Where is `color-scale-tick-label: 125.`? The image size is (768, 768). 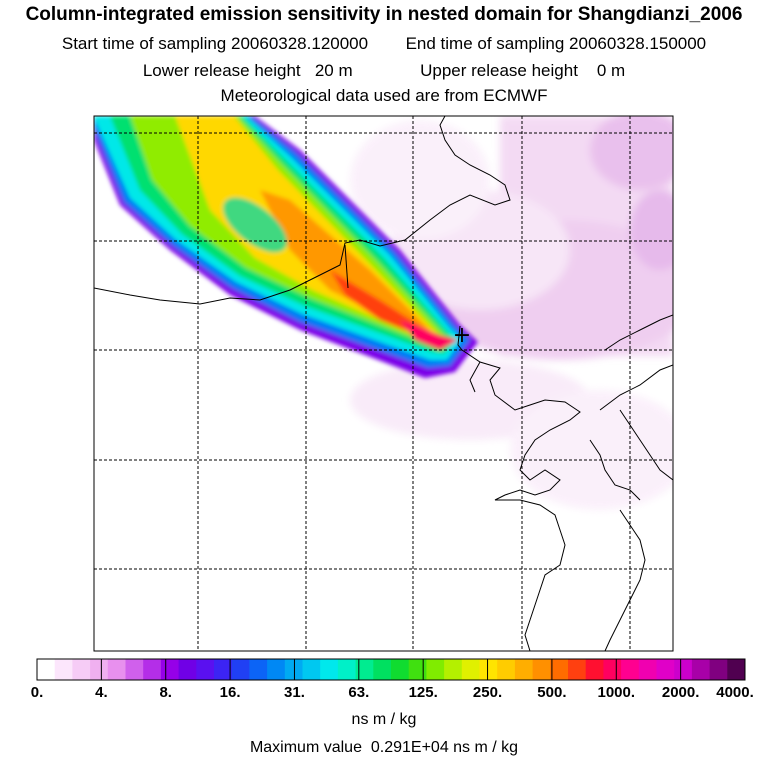 color-scale-tick-label: 125. is located at coordinates (423, 692).